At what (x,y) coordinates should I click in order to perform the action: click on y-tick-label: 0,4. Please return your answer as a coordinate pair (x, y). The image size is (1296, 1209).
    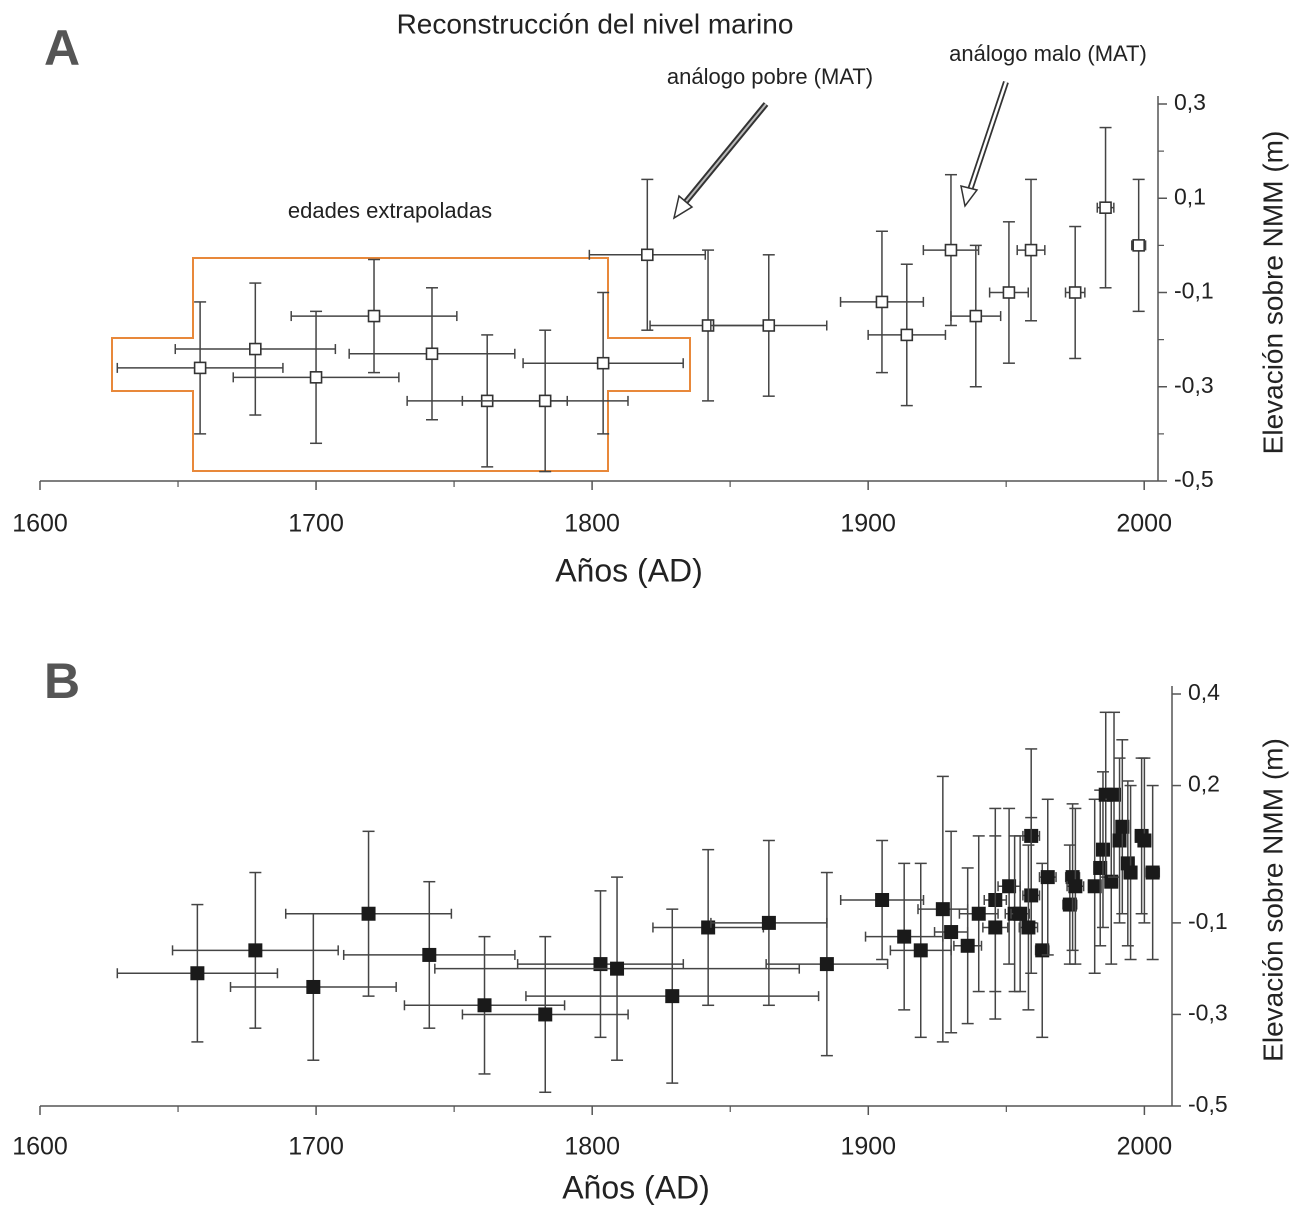
    Looking at the image, I should click on (1204, 692).